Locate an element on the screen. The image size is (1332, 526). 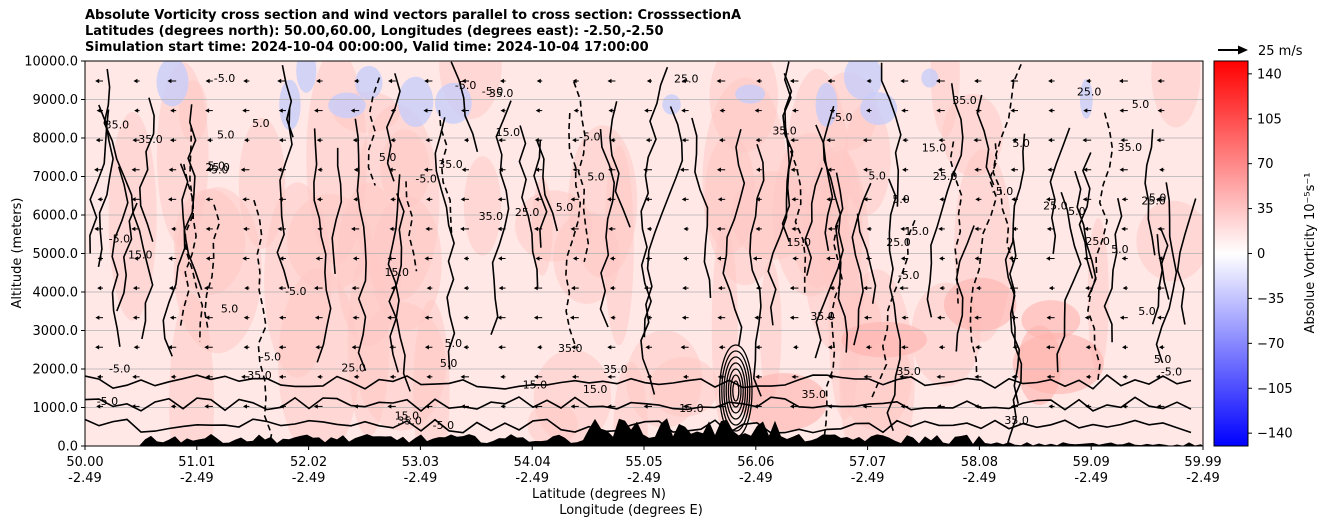
colorbar-label: Absolue Vorticity 10⁻⁵s⁻¹ is located at coordinates (1310, 253).